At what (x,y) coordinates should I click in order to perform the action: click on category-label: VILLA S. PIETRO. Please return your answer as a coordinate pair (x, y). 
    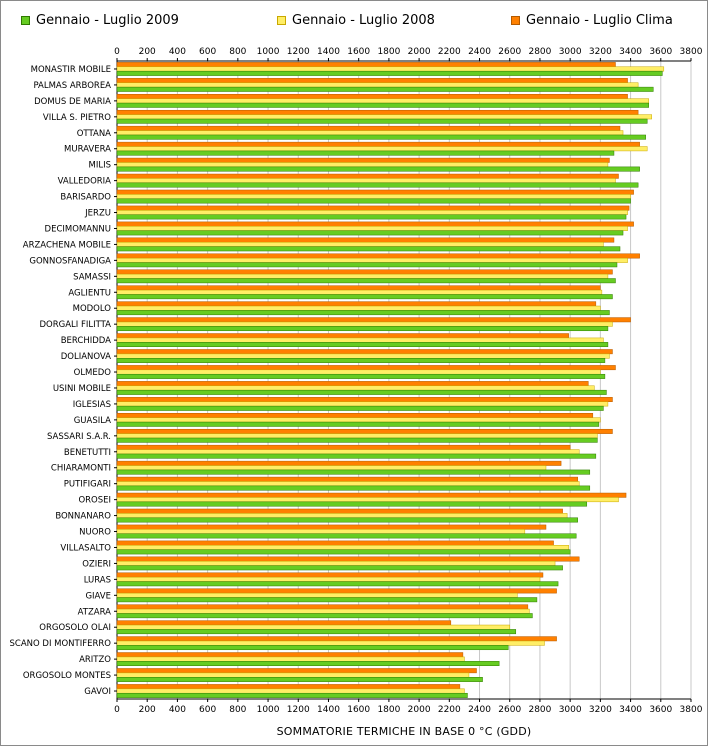
    Looking at the image, I should click on (77, 118).